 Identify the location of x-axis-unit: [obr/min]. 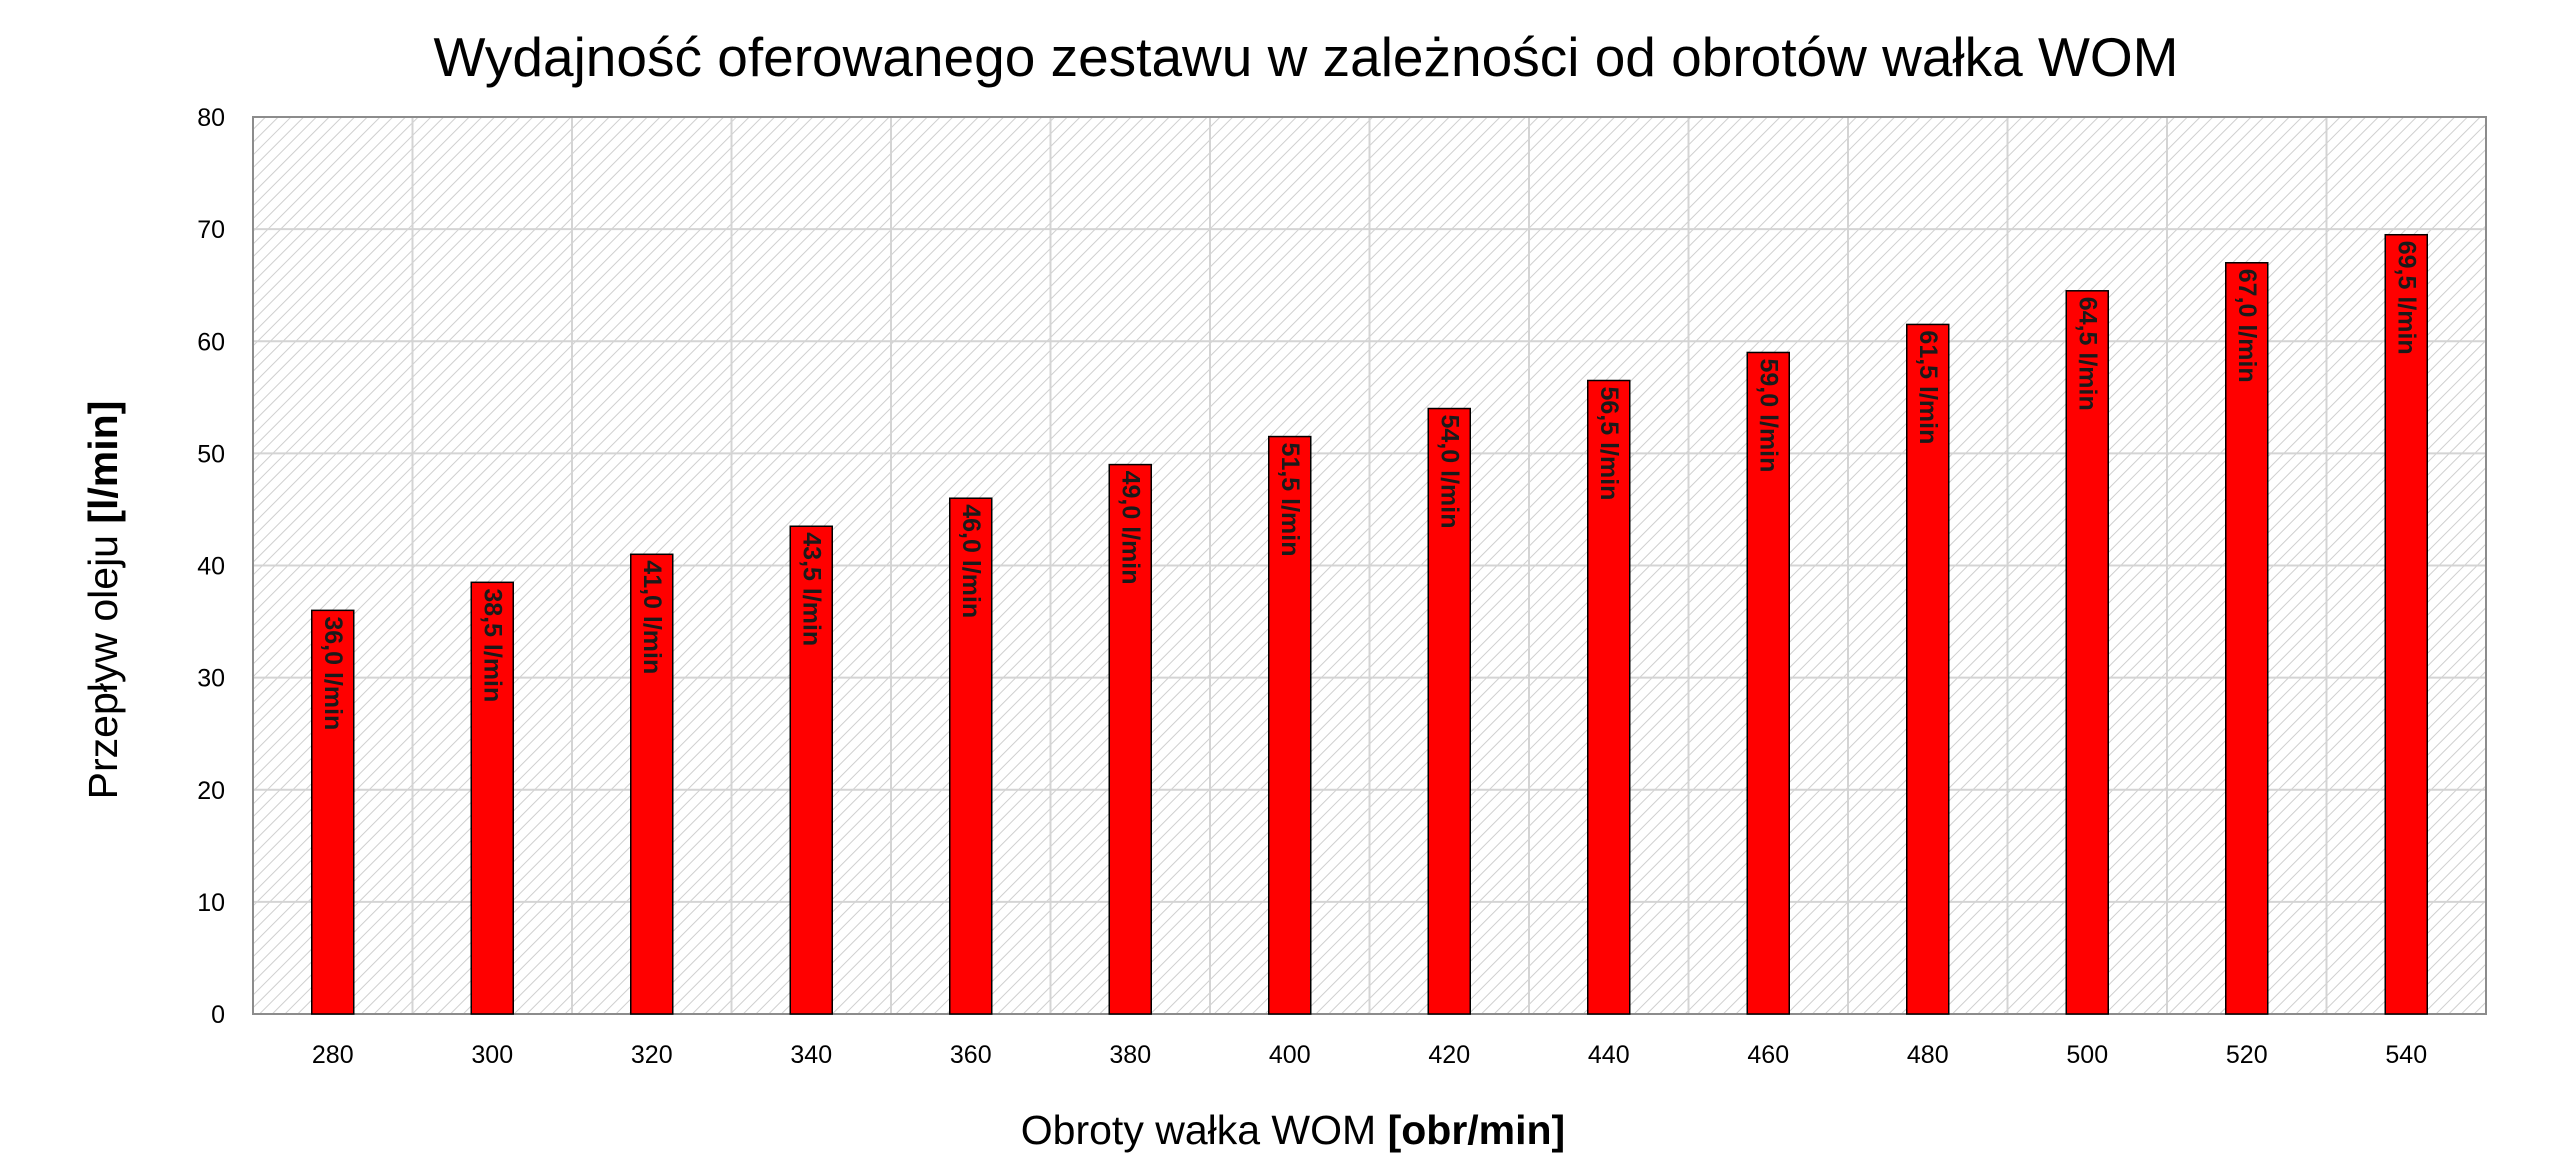
(1477, 1130).